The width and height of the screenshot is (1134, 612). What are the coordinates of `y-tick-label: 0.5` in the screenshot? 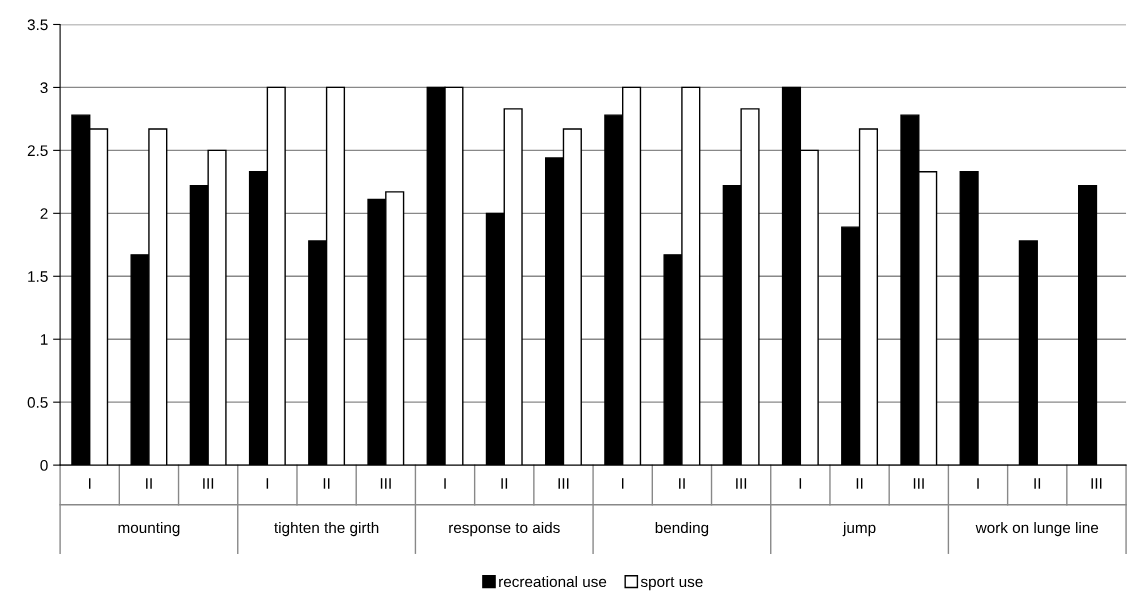 It's located at (37, 402).